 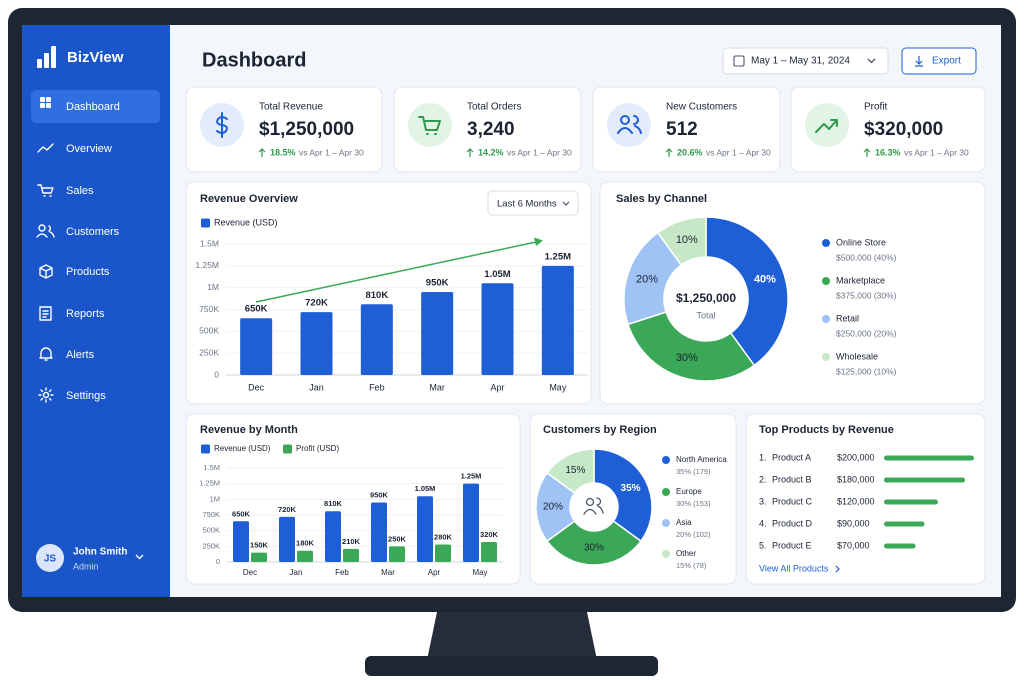 What do you see at coordinates (218, 561) in the screenshot?
I see `y-tick-label: 0` at bounding box center [218, 561].